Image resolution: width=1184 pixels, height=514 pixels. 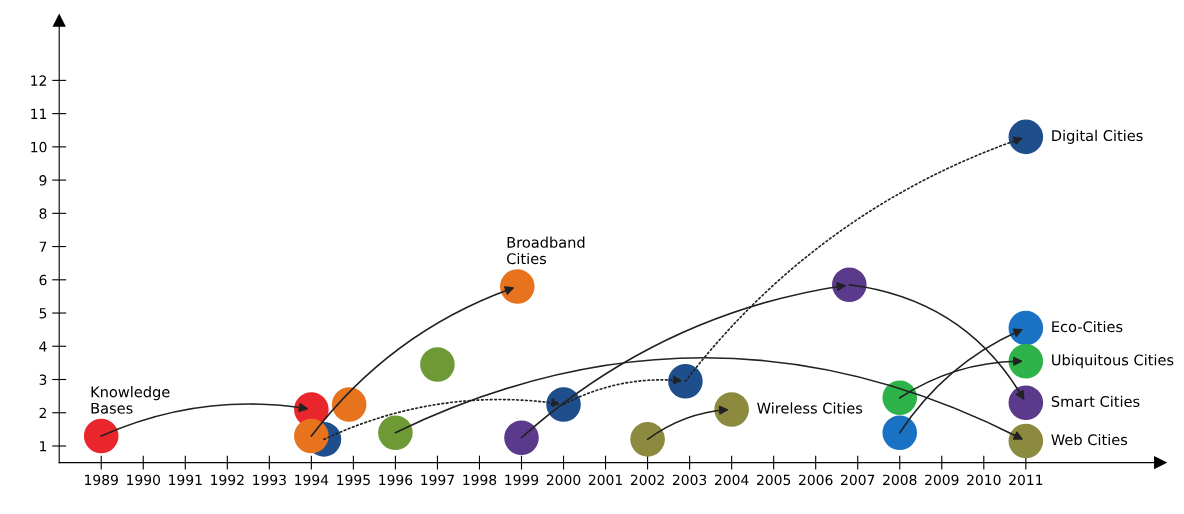 What do you see at coordinates (185, 480) in the screenshot?
I see `x-tick-label: 1991` at bounding box center [185, 480].